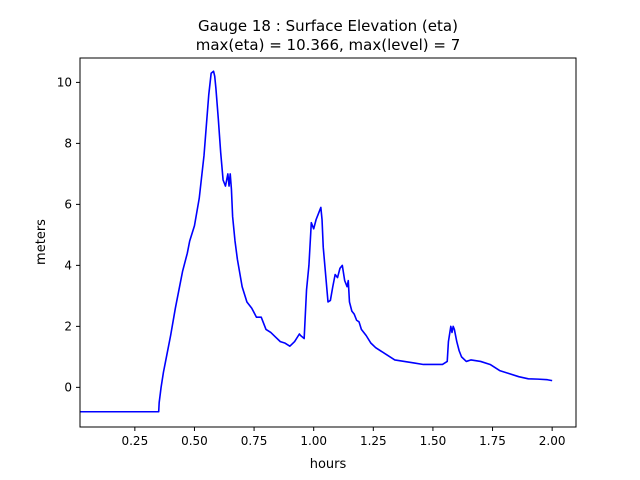  I want to click on x-tick-label: 0.25, so click(134, 441).